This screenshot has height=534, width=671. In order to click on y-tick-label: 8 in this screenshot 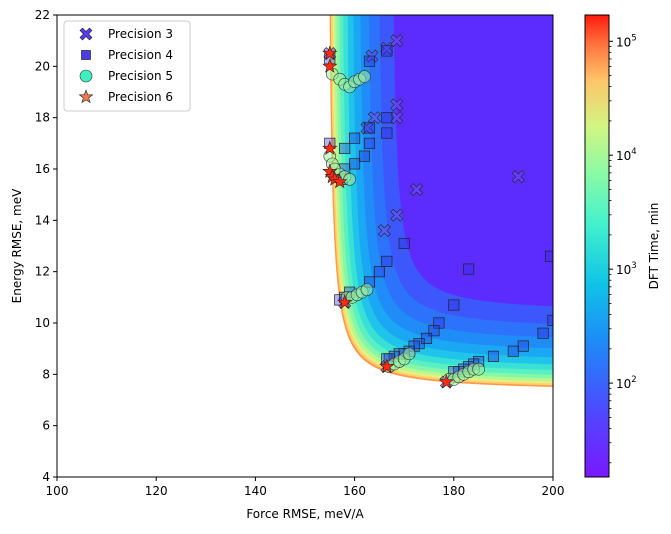, I will do `click(46, 374)`.